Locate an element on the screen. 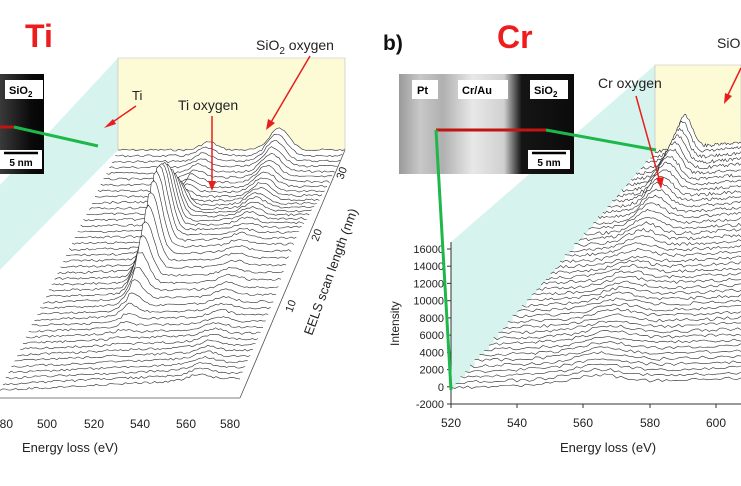  panel-b-letter: b) is located at coordinates (393, 43).